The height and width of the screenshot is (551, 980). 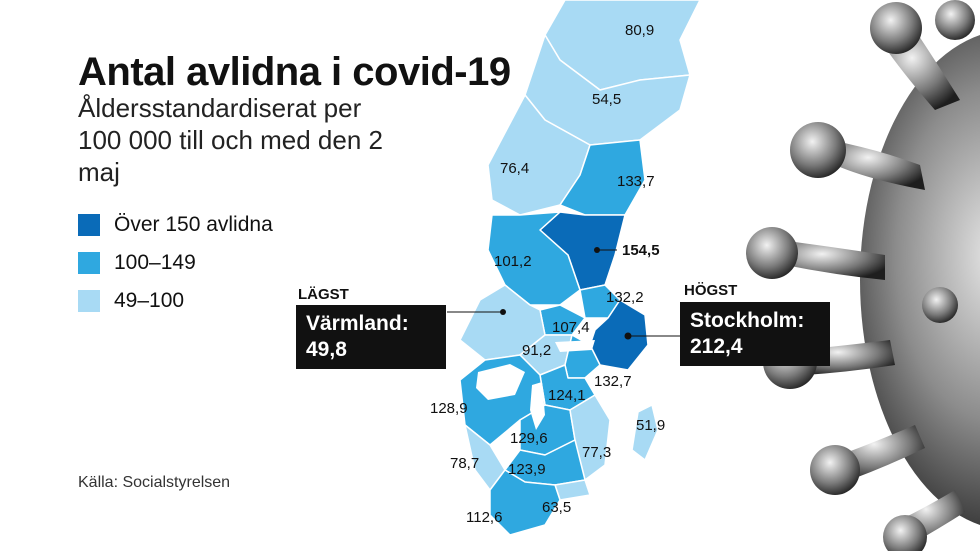 I want to click on lowest-callout: Värmland: 49,8, so click(x=371, y=337).